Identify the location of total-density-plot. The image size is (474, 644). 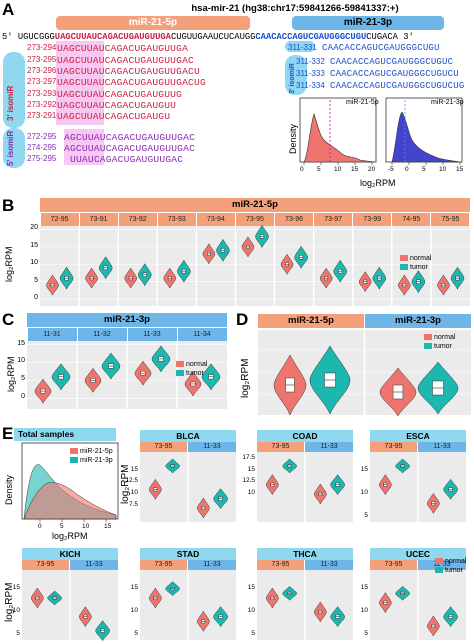
(70, 482).